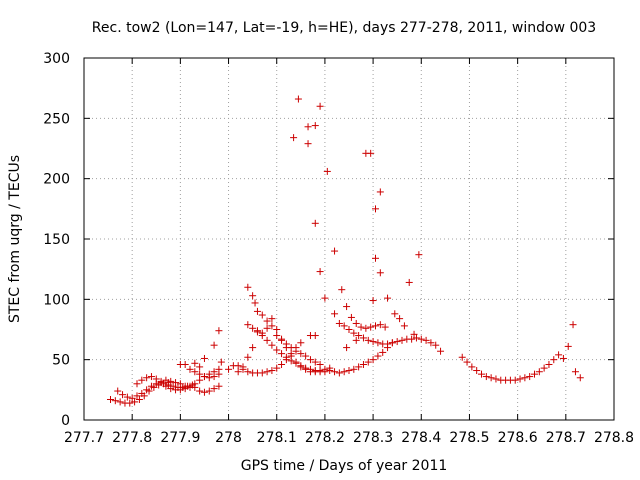 This screenshot has width=640, height=480. I want to click on y-tick-label: 100, so click(56, 300).